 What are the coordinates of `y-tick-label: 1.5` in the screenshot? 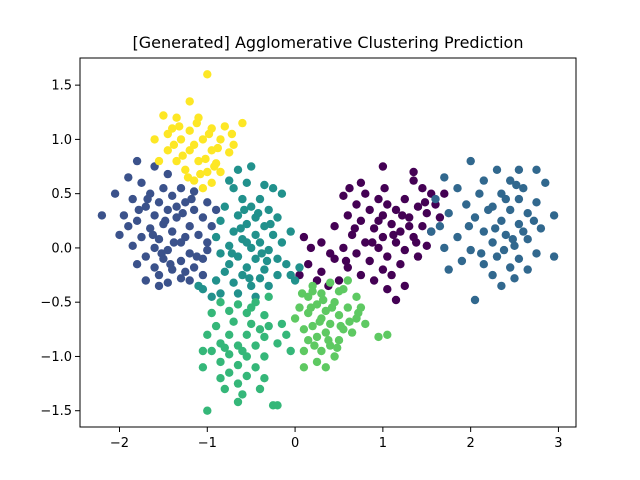 It's located at (61, 86).